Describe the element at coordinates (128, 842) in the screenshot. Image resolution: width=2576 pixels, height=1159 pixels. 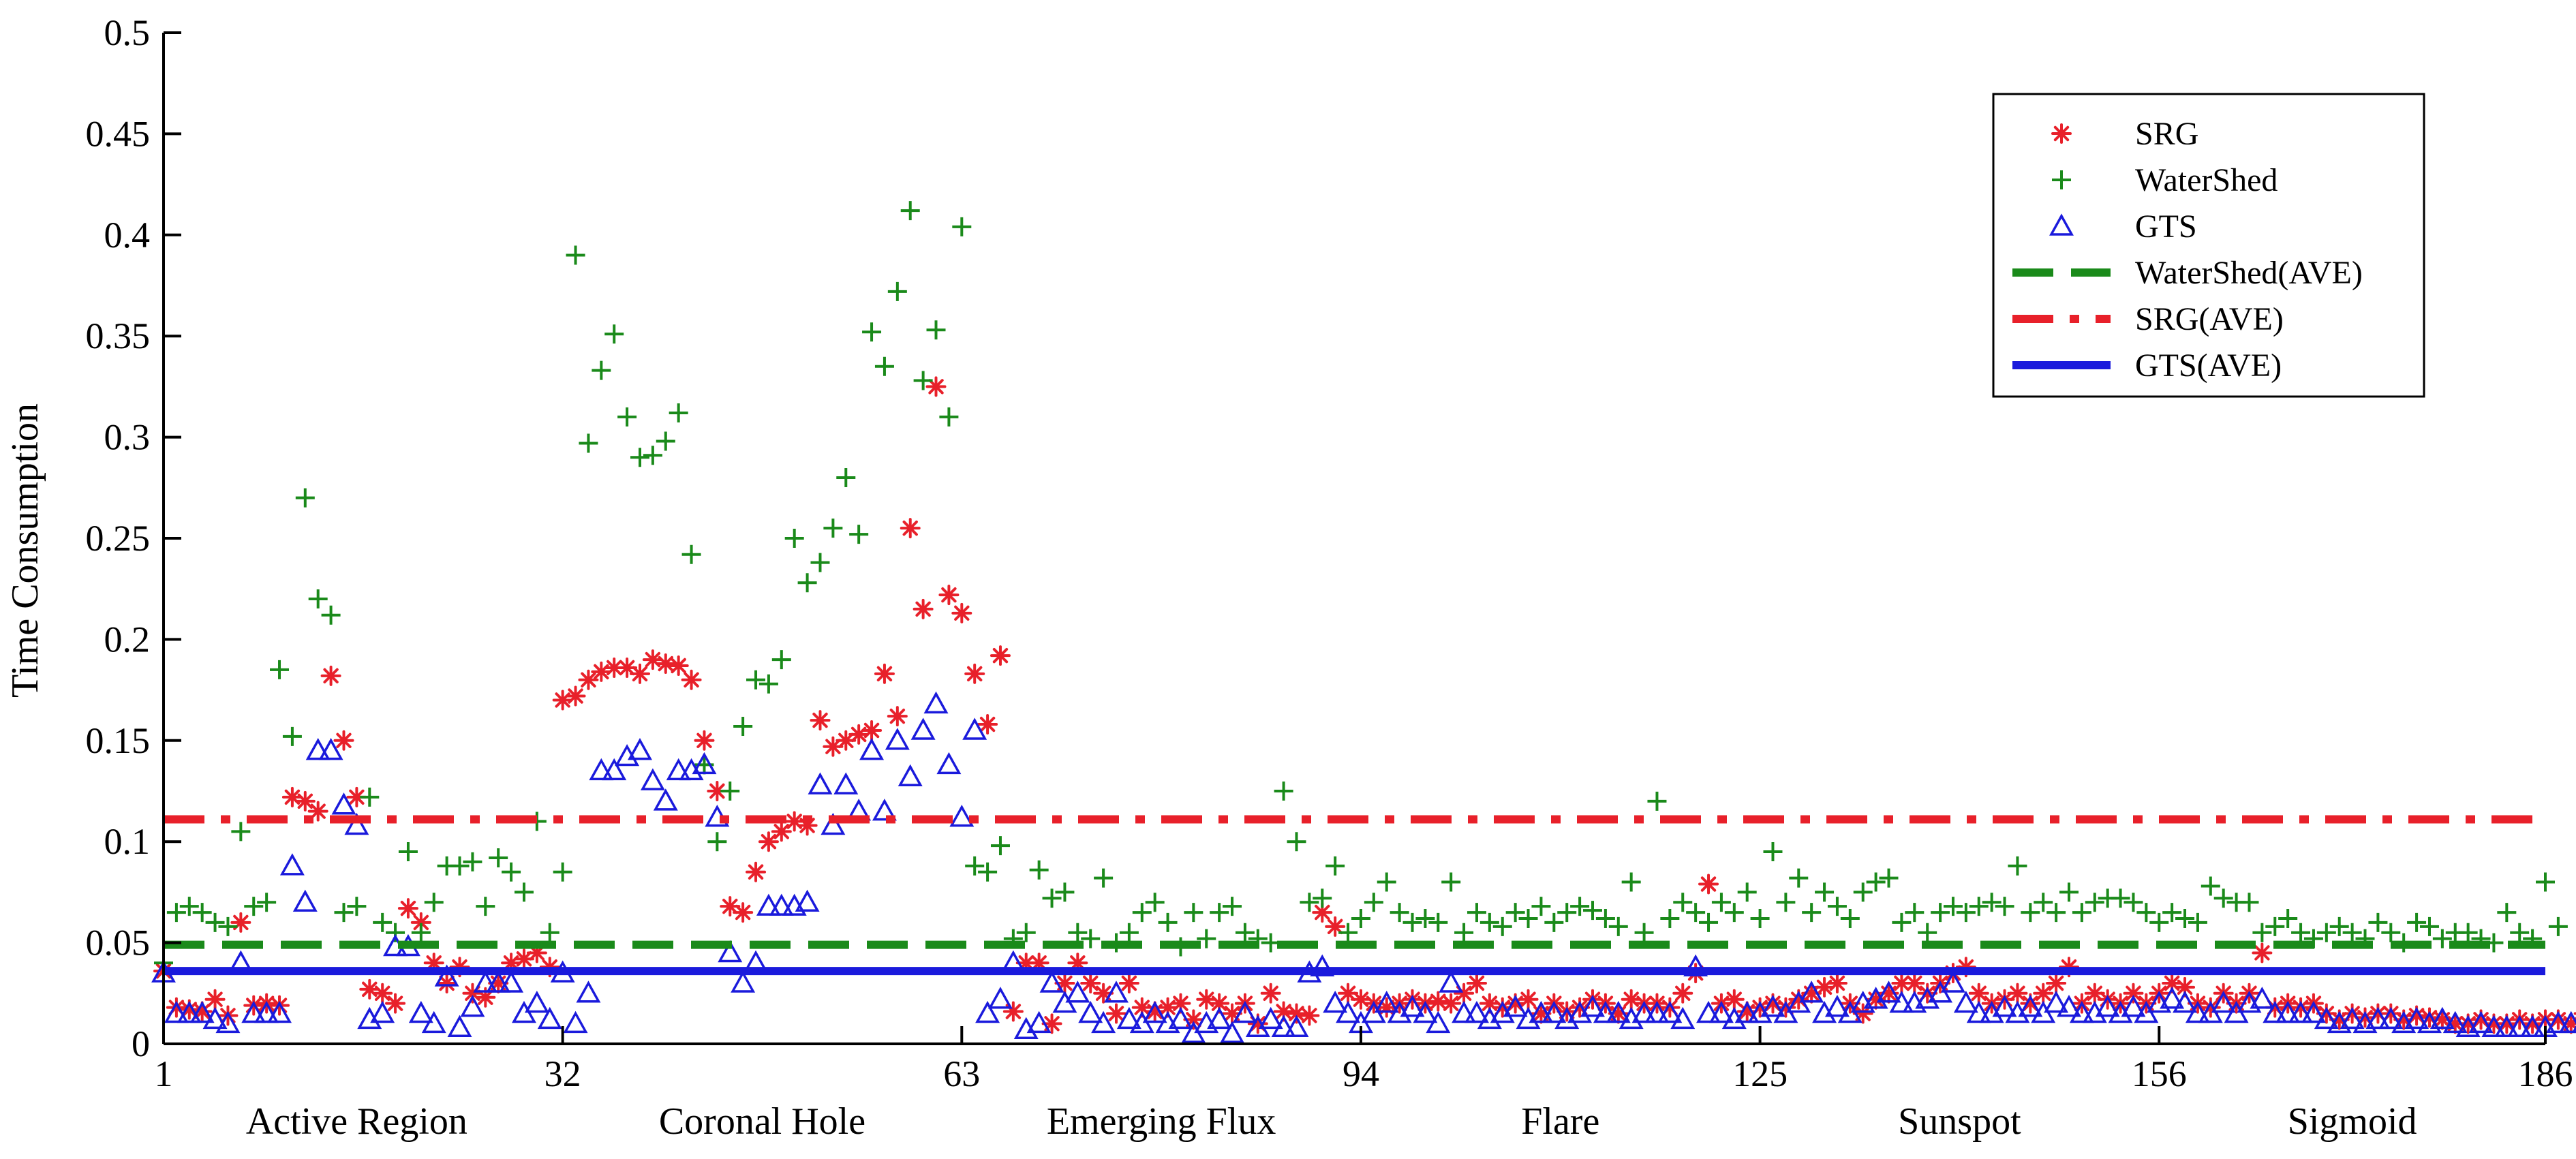
I see `y-tick-label: 0.1` at that location.